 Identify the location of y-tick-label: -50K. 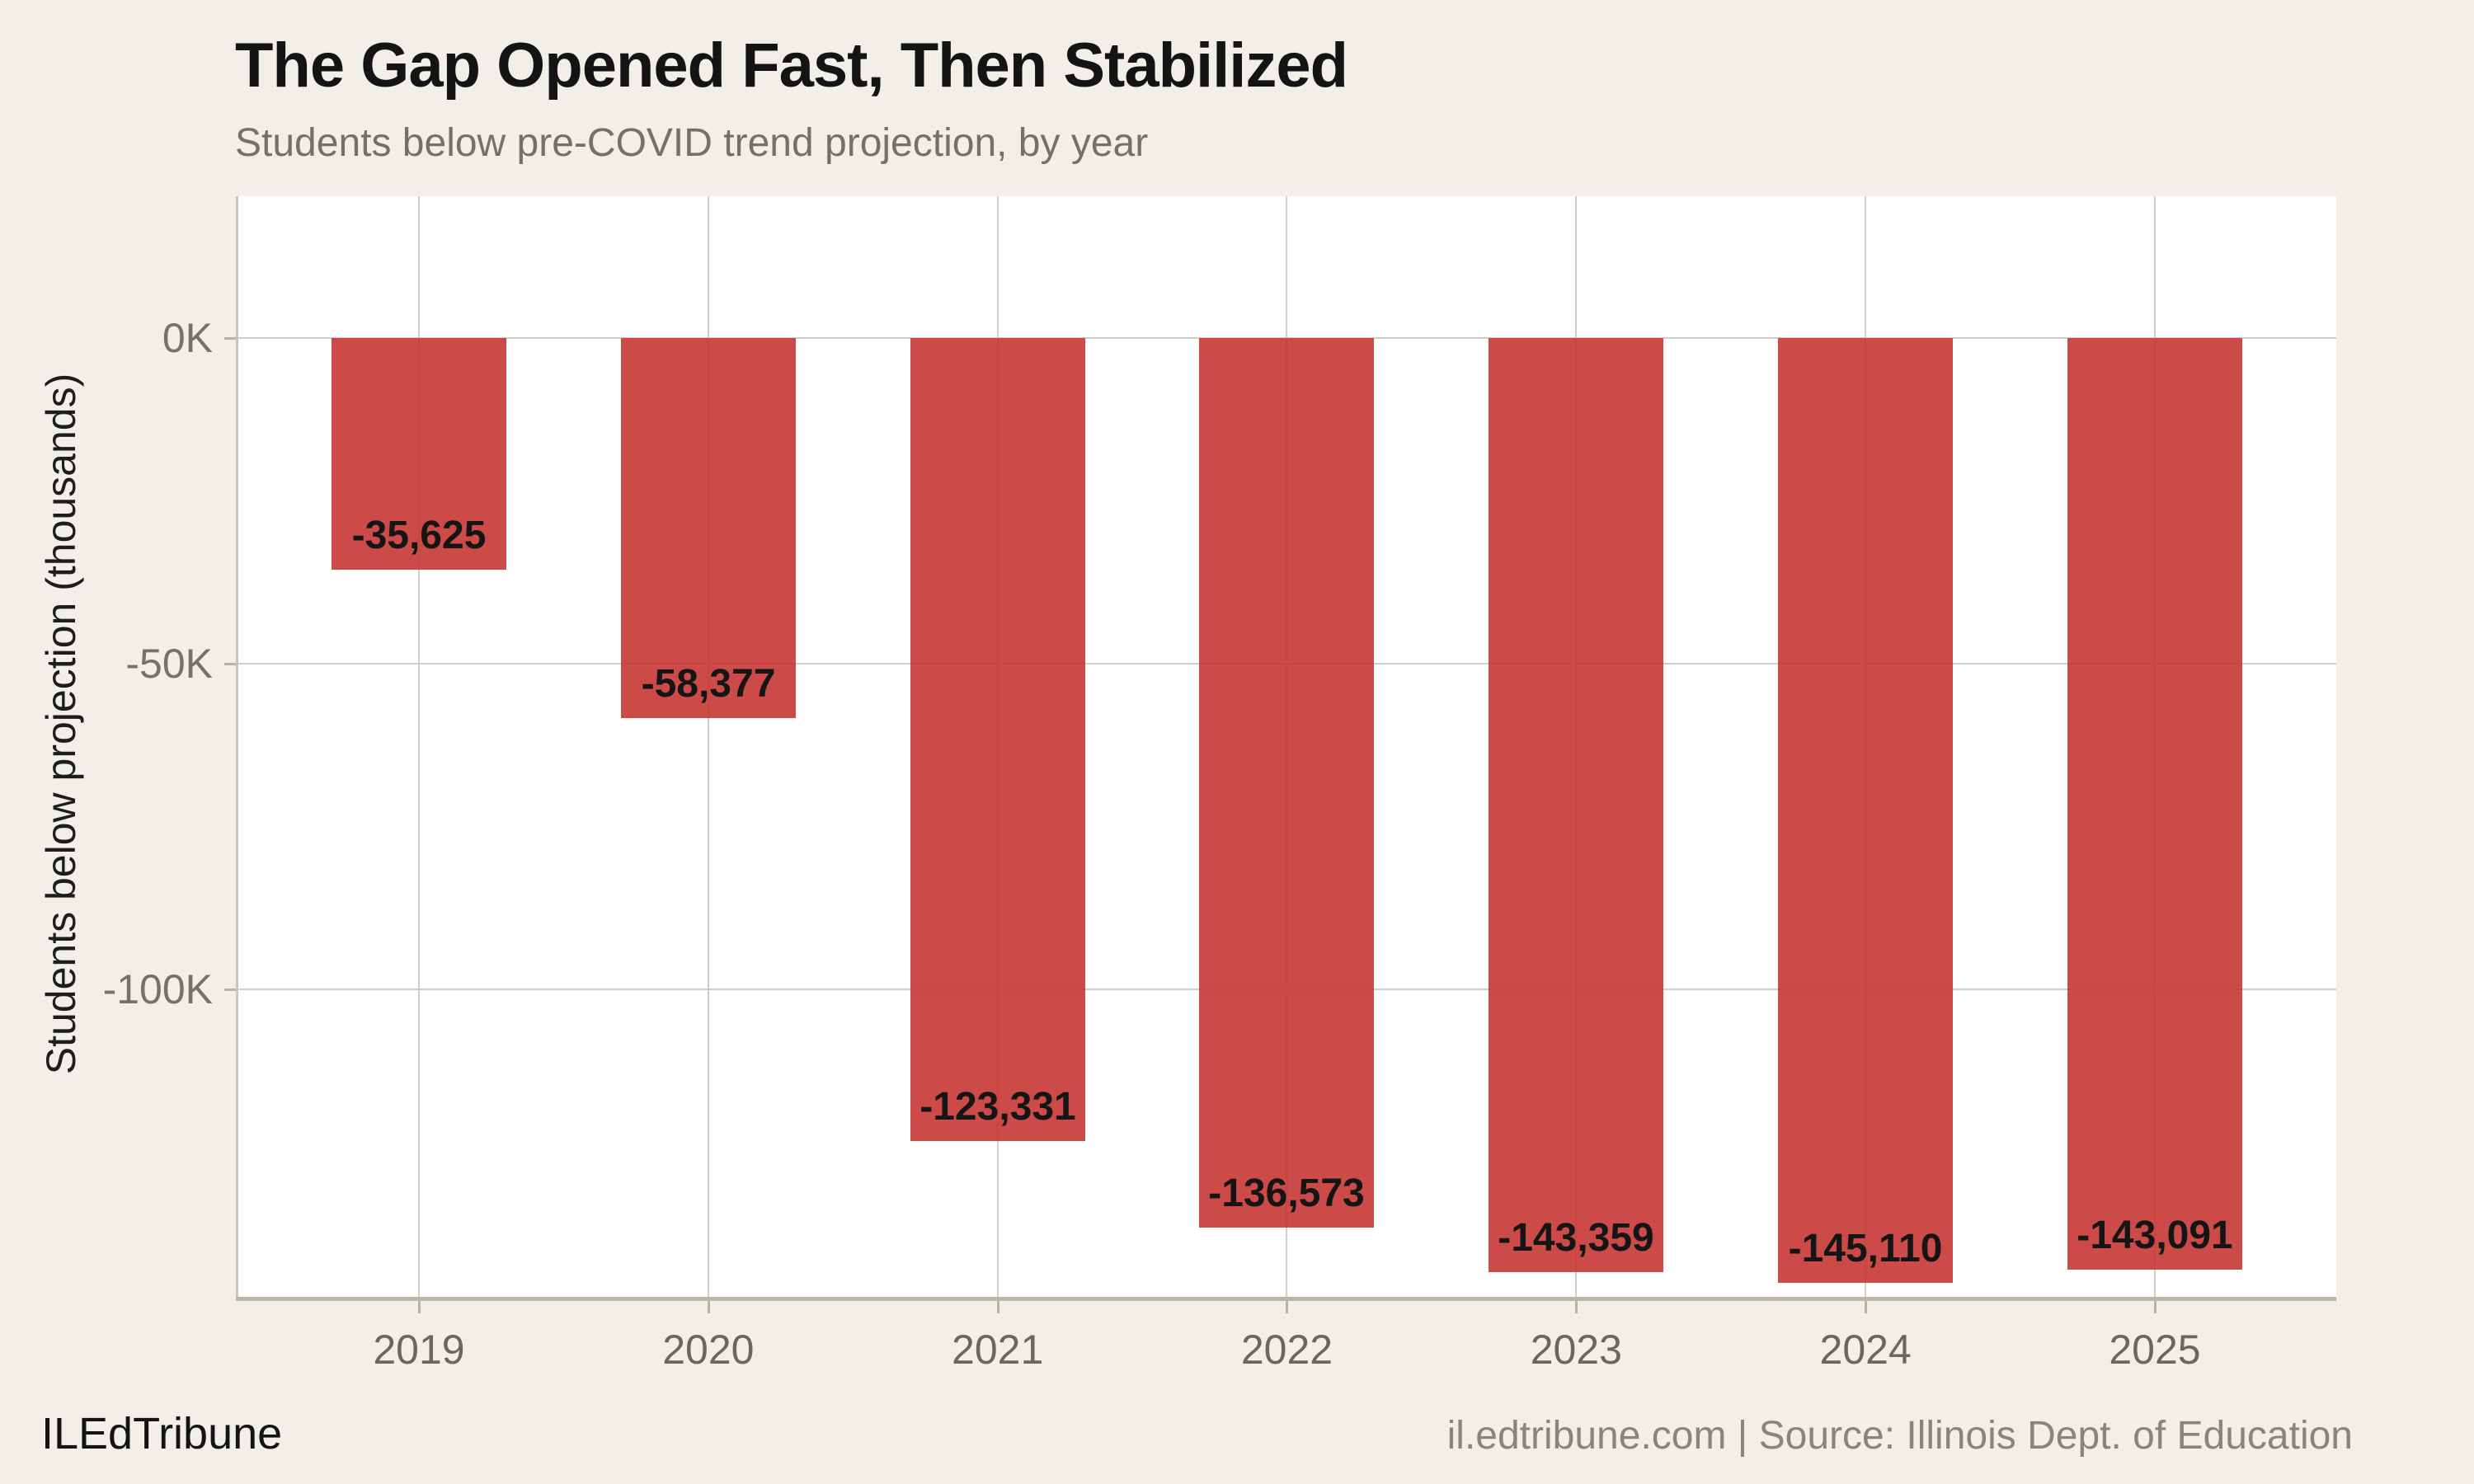
(169, 664).